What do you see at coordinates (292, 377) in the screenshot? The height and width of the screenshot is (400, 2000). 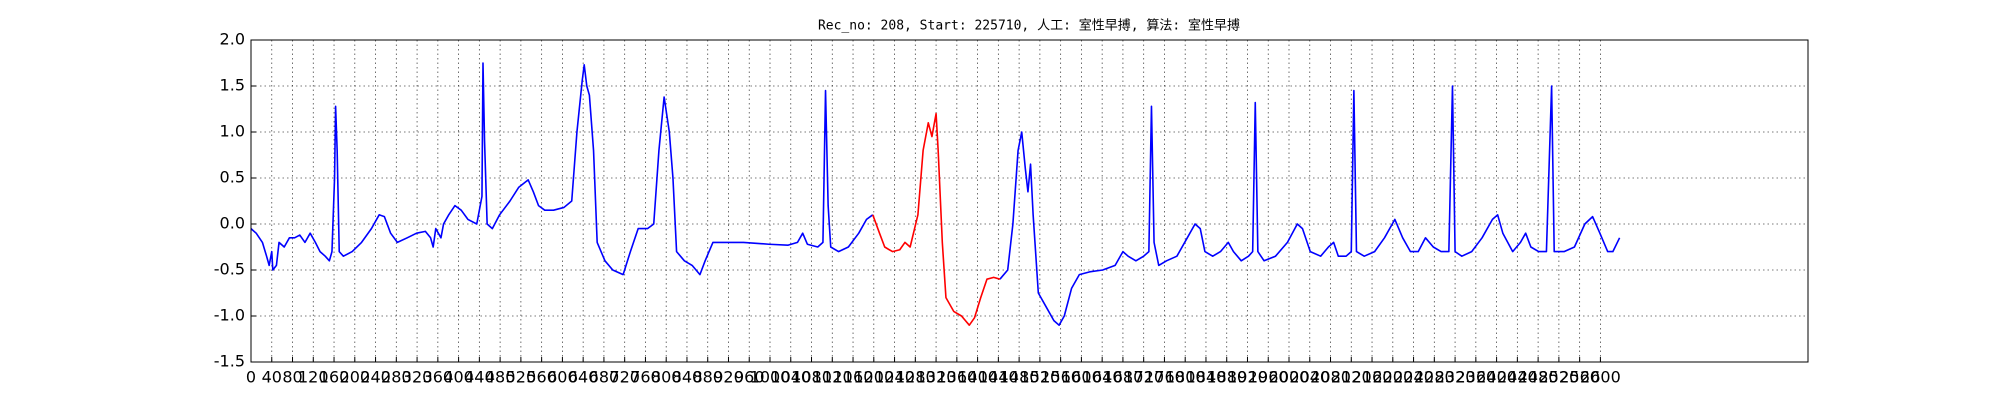 I see `x-tick-label: 80` at bounding box center [292, 377].